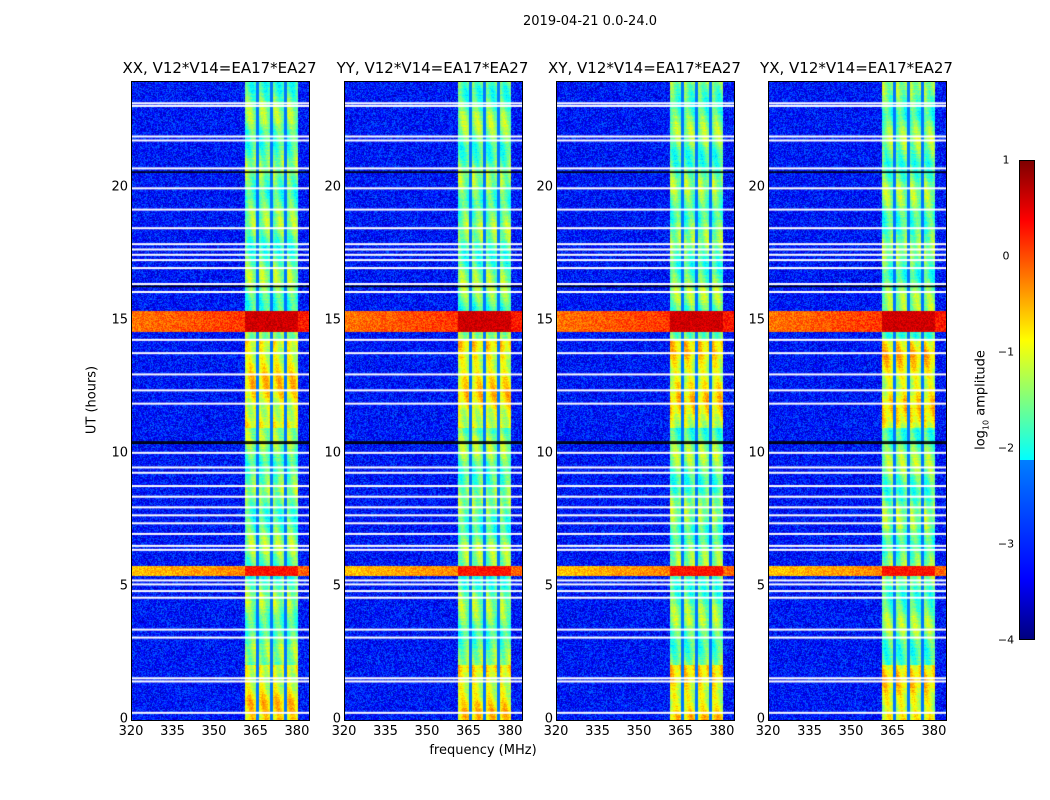 Image resolution: width=1050 pixels, height=800 pixels. Describe the element at coordinates (483, 750) in the screenshot. I see `x-axis-label: frequency (MHz)` at that location.